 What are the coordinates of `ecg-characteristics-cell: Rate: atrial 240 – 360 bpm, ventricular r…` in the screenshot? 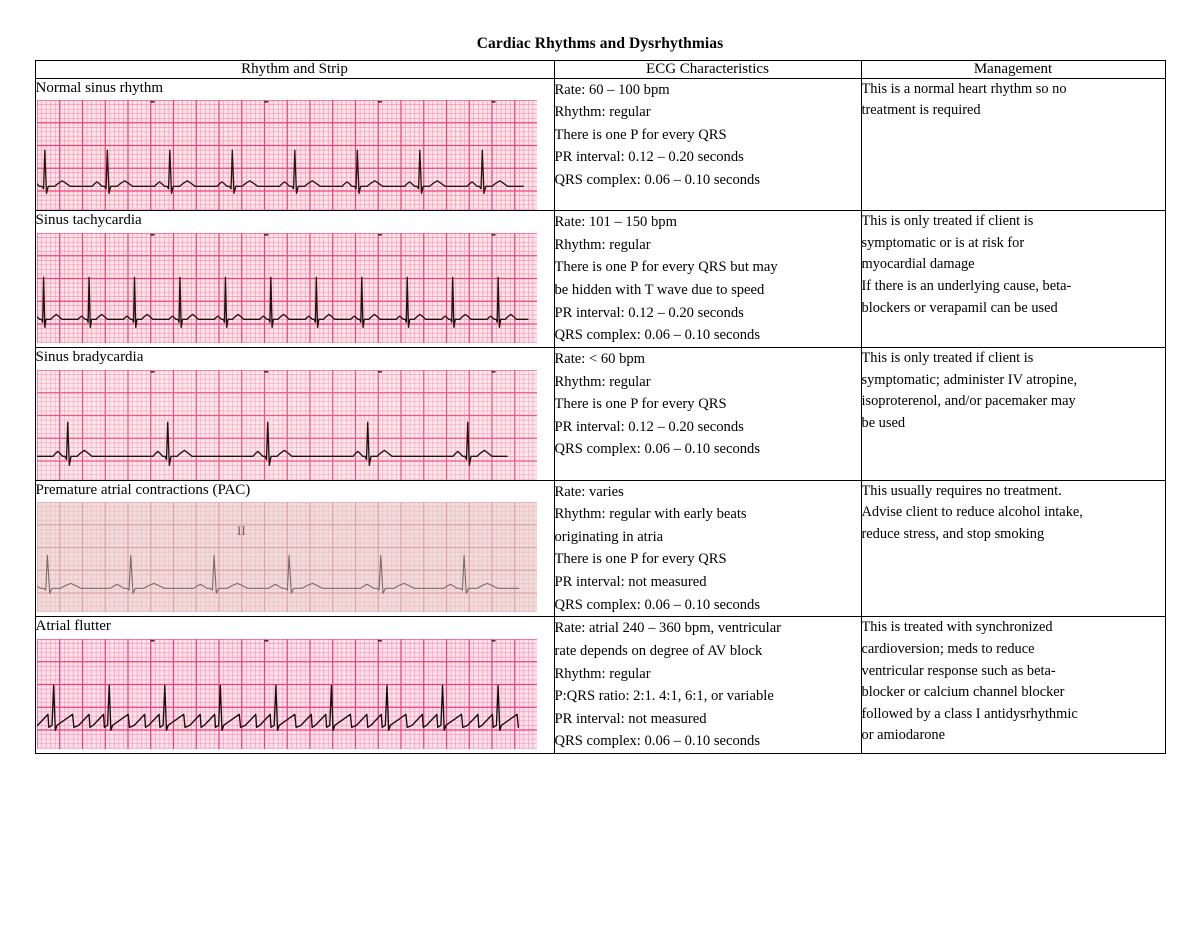 It's located at (707, 685).